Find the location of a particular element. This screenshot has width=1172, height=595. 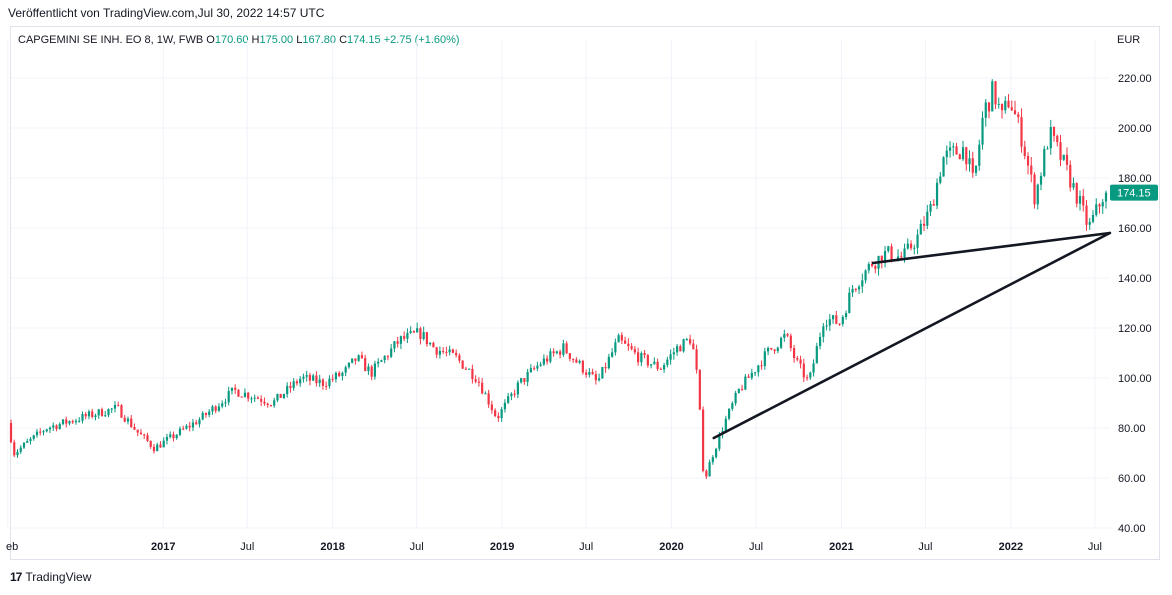

trendlines is located at coordinates (912, 335).